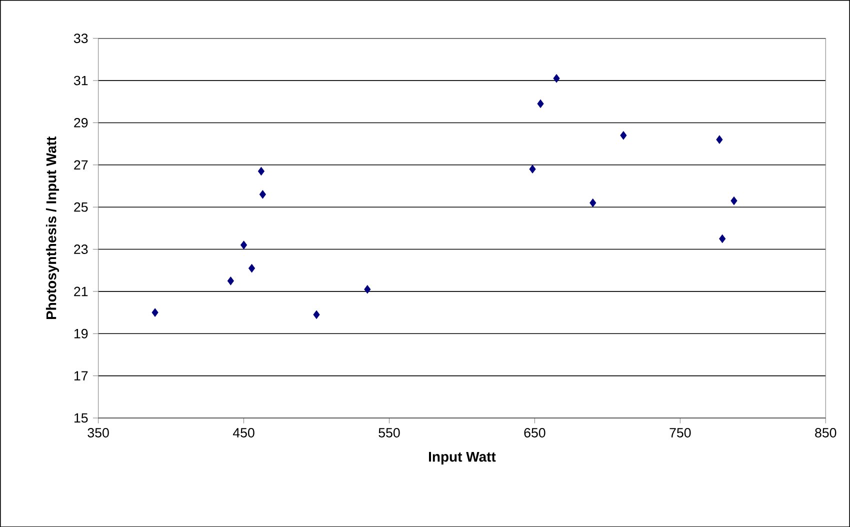 The image size is (850, 527). I want to click on x-tick-label: 650, so click(535, 433).